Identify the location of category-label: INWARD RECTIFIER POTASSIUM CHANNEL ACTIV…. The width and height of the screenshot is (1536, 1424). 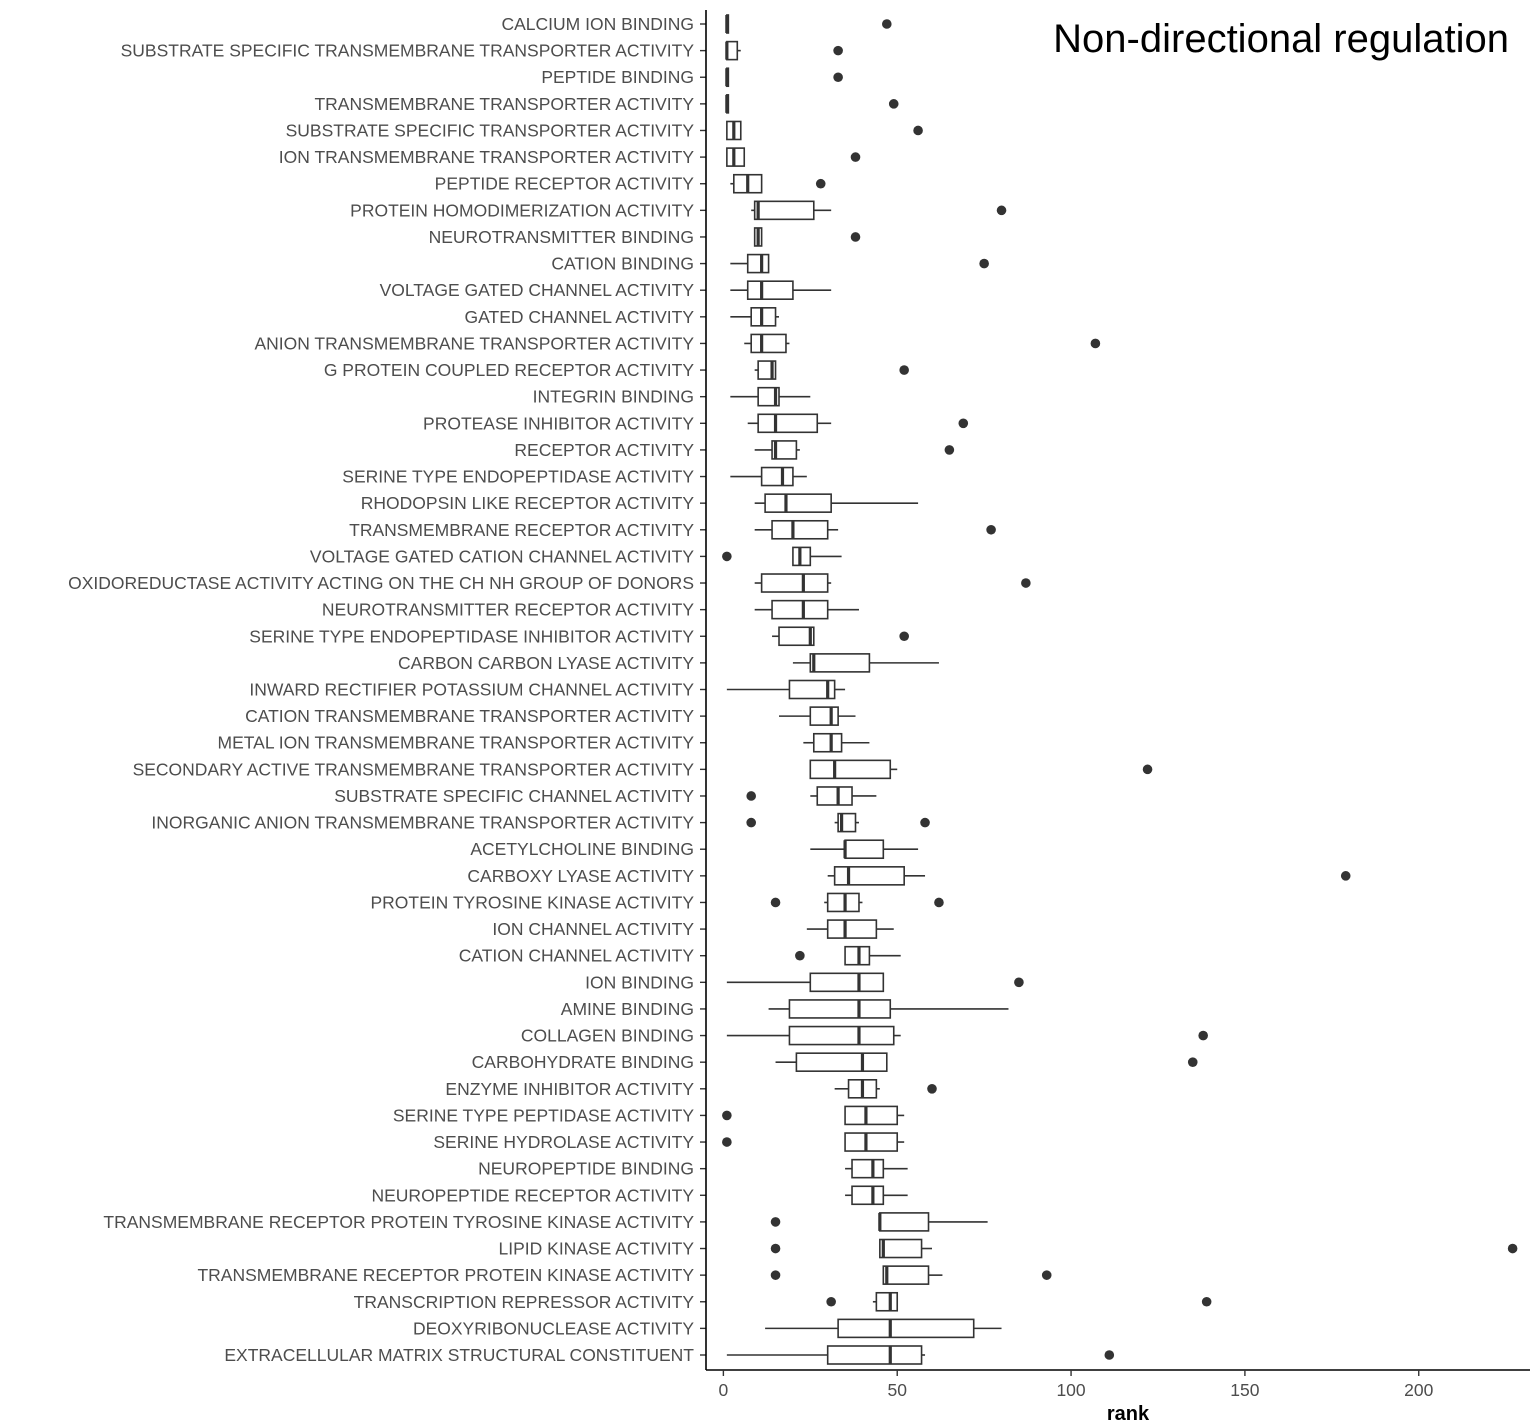
(471, 690).